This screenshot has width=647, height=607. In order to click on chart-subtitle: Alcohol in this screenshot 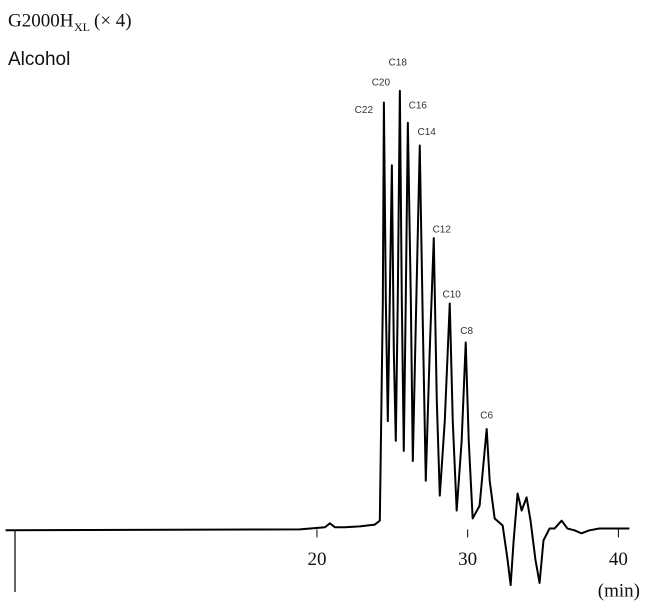, I will do `click(39, 59)`.